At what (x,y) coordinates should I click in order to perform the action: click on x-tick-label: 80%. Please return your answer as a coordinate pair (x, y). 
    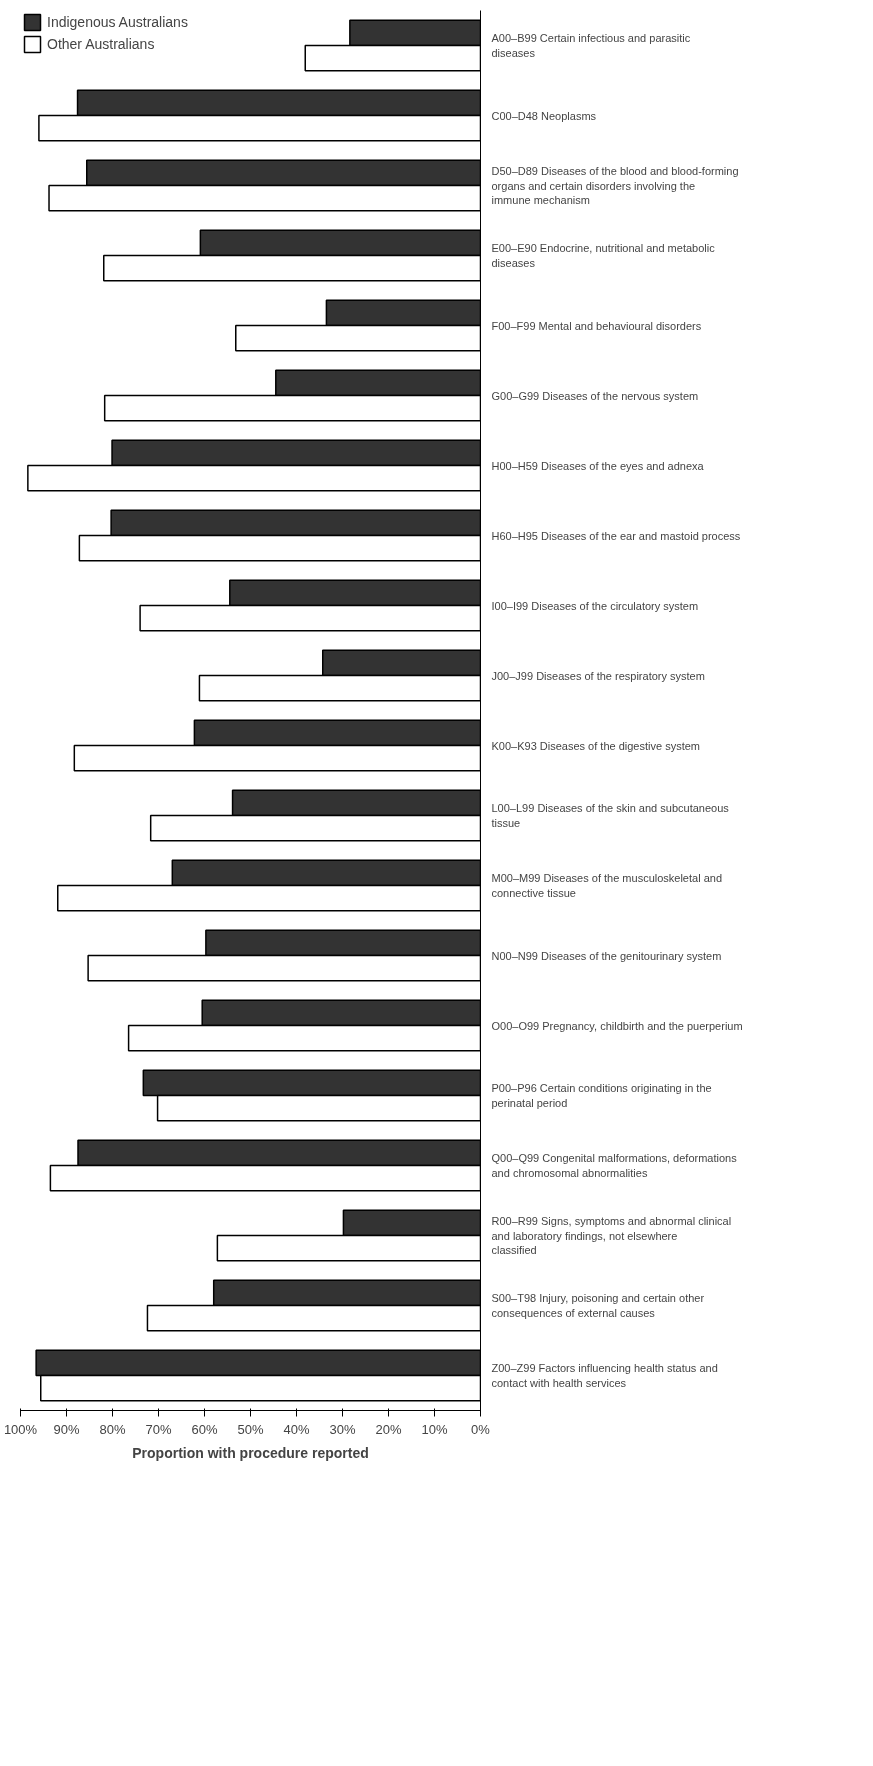
    Looking at the image, I should click on (112, 1429).